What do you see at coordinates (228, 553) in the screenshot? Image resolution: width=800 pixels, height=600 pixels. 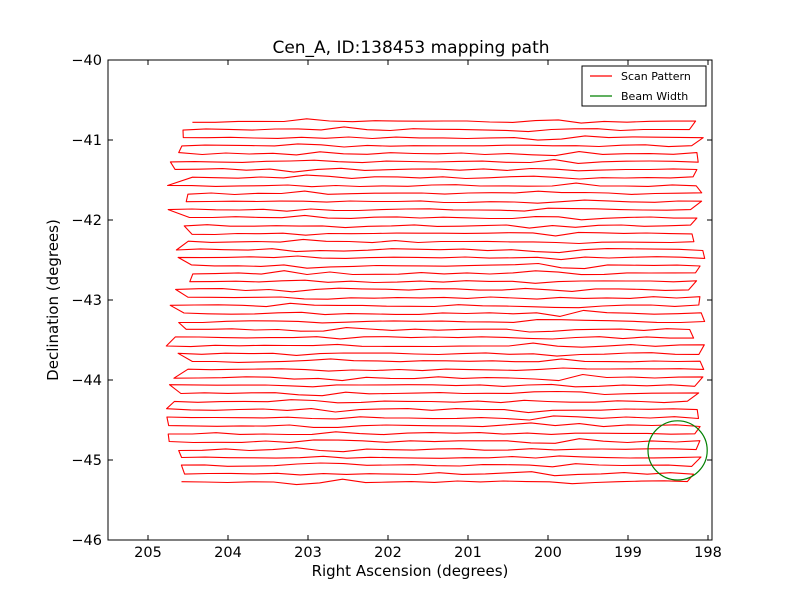 I see `x-tick-label: 204` at bounding box center [228, 553].